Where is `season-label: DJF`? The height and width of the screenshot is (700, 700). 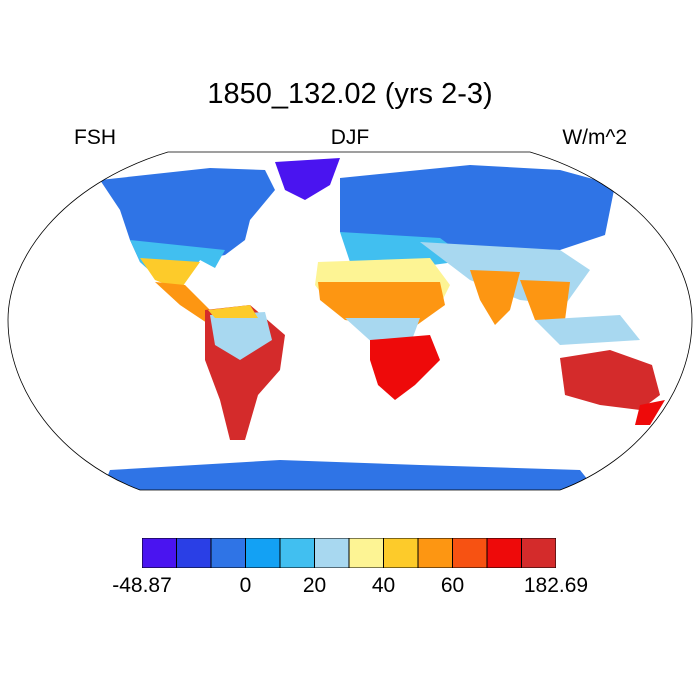 season-label: DJF is located at coordinates (350, 137).